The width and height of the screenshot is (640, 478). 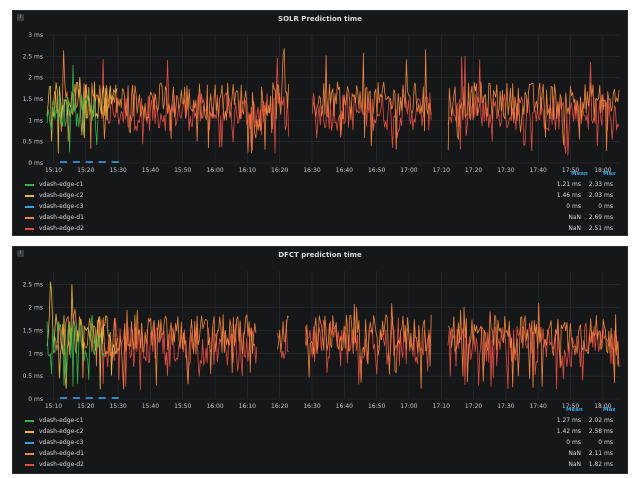 What do you see at coordinates (473, 170) in the screenshot?
I see `x-tick-label: 17:20` at bounding box center [473, 170].